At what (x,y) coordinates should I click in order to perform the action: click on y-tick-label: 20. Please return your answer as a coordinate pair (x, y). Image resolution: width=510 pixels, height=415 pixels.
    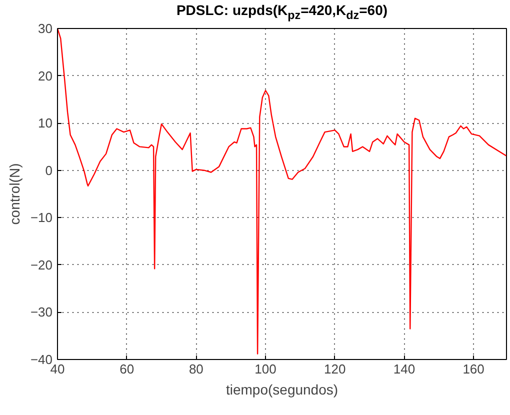
    Looking at the image, I should click on (45, 76).